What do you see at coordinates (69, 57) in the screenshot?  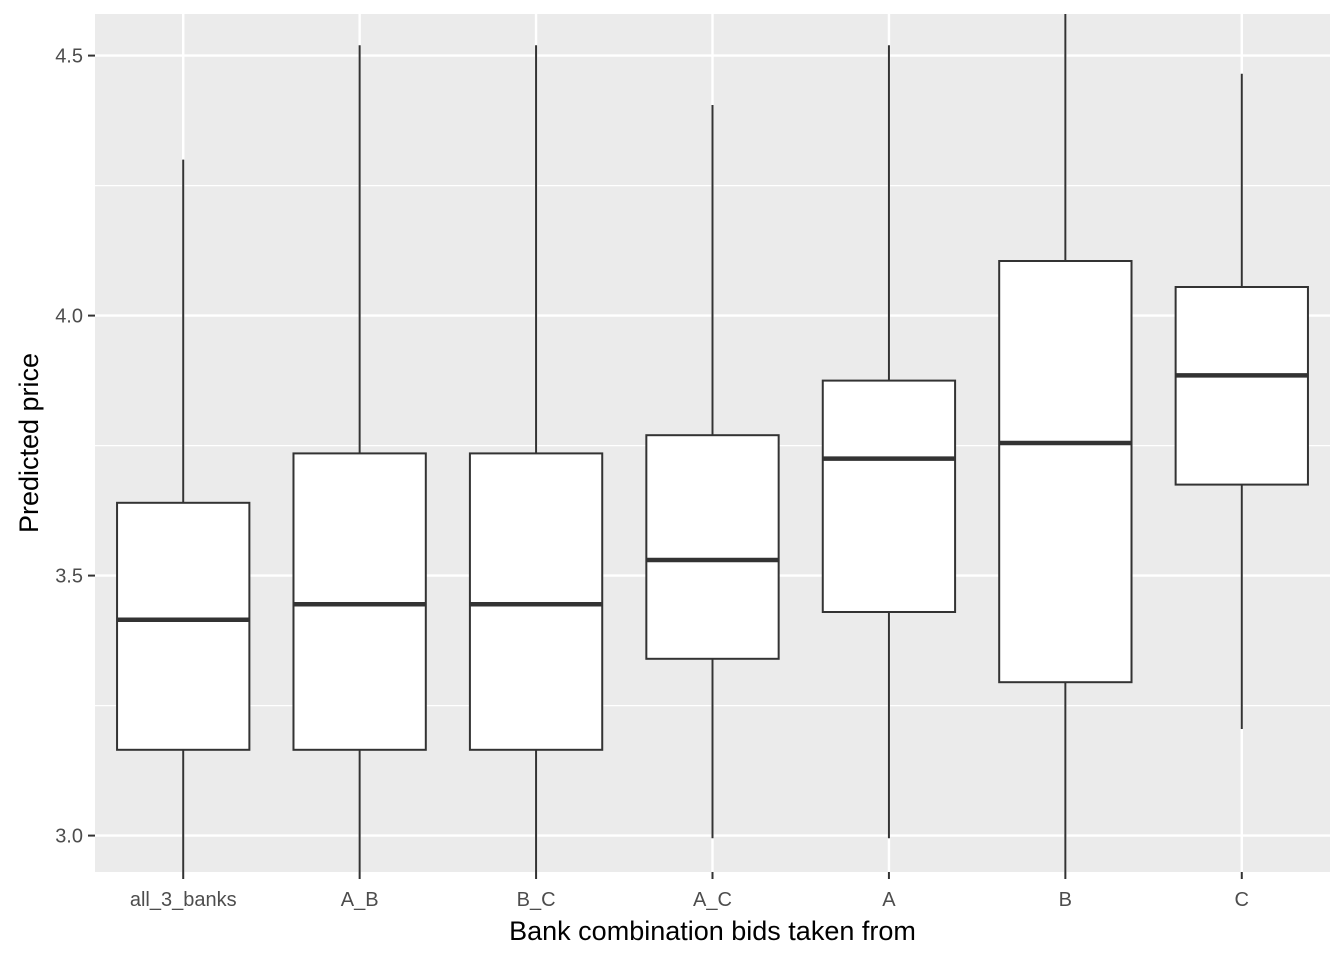 I see `y-tick-label: 4.5` at bounding box center [69, 57].